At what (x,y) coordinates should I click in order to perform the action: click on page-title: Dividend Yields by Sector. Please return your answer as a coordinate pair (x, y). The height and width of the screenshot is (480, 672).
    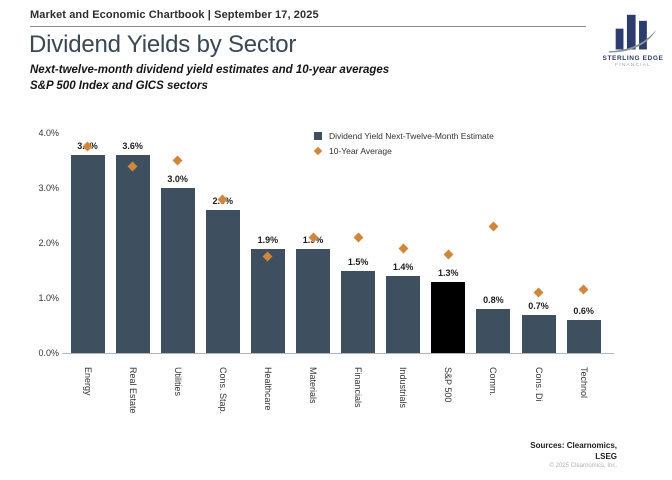
    Looking at the image, I should click on (163, 44).